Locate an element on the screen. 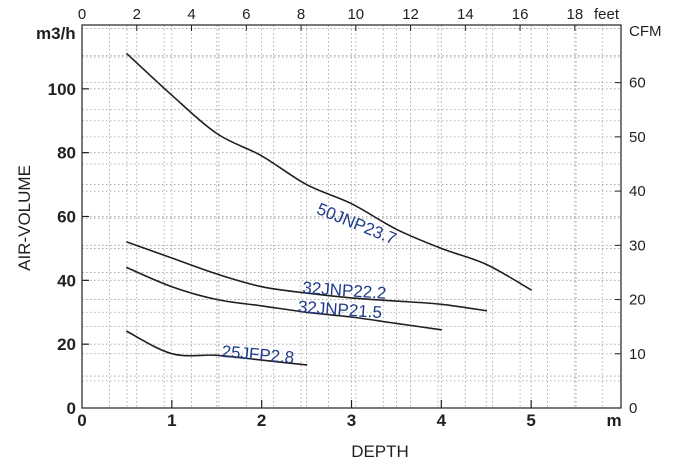  x2-tick-label: 4 is located at coordinates (191, 14).